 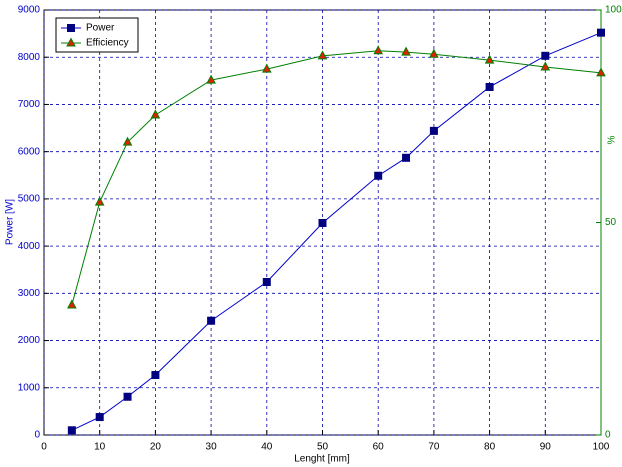 I want to click on y-axis-label: Power [W], so click(x=10, y=222).